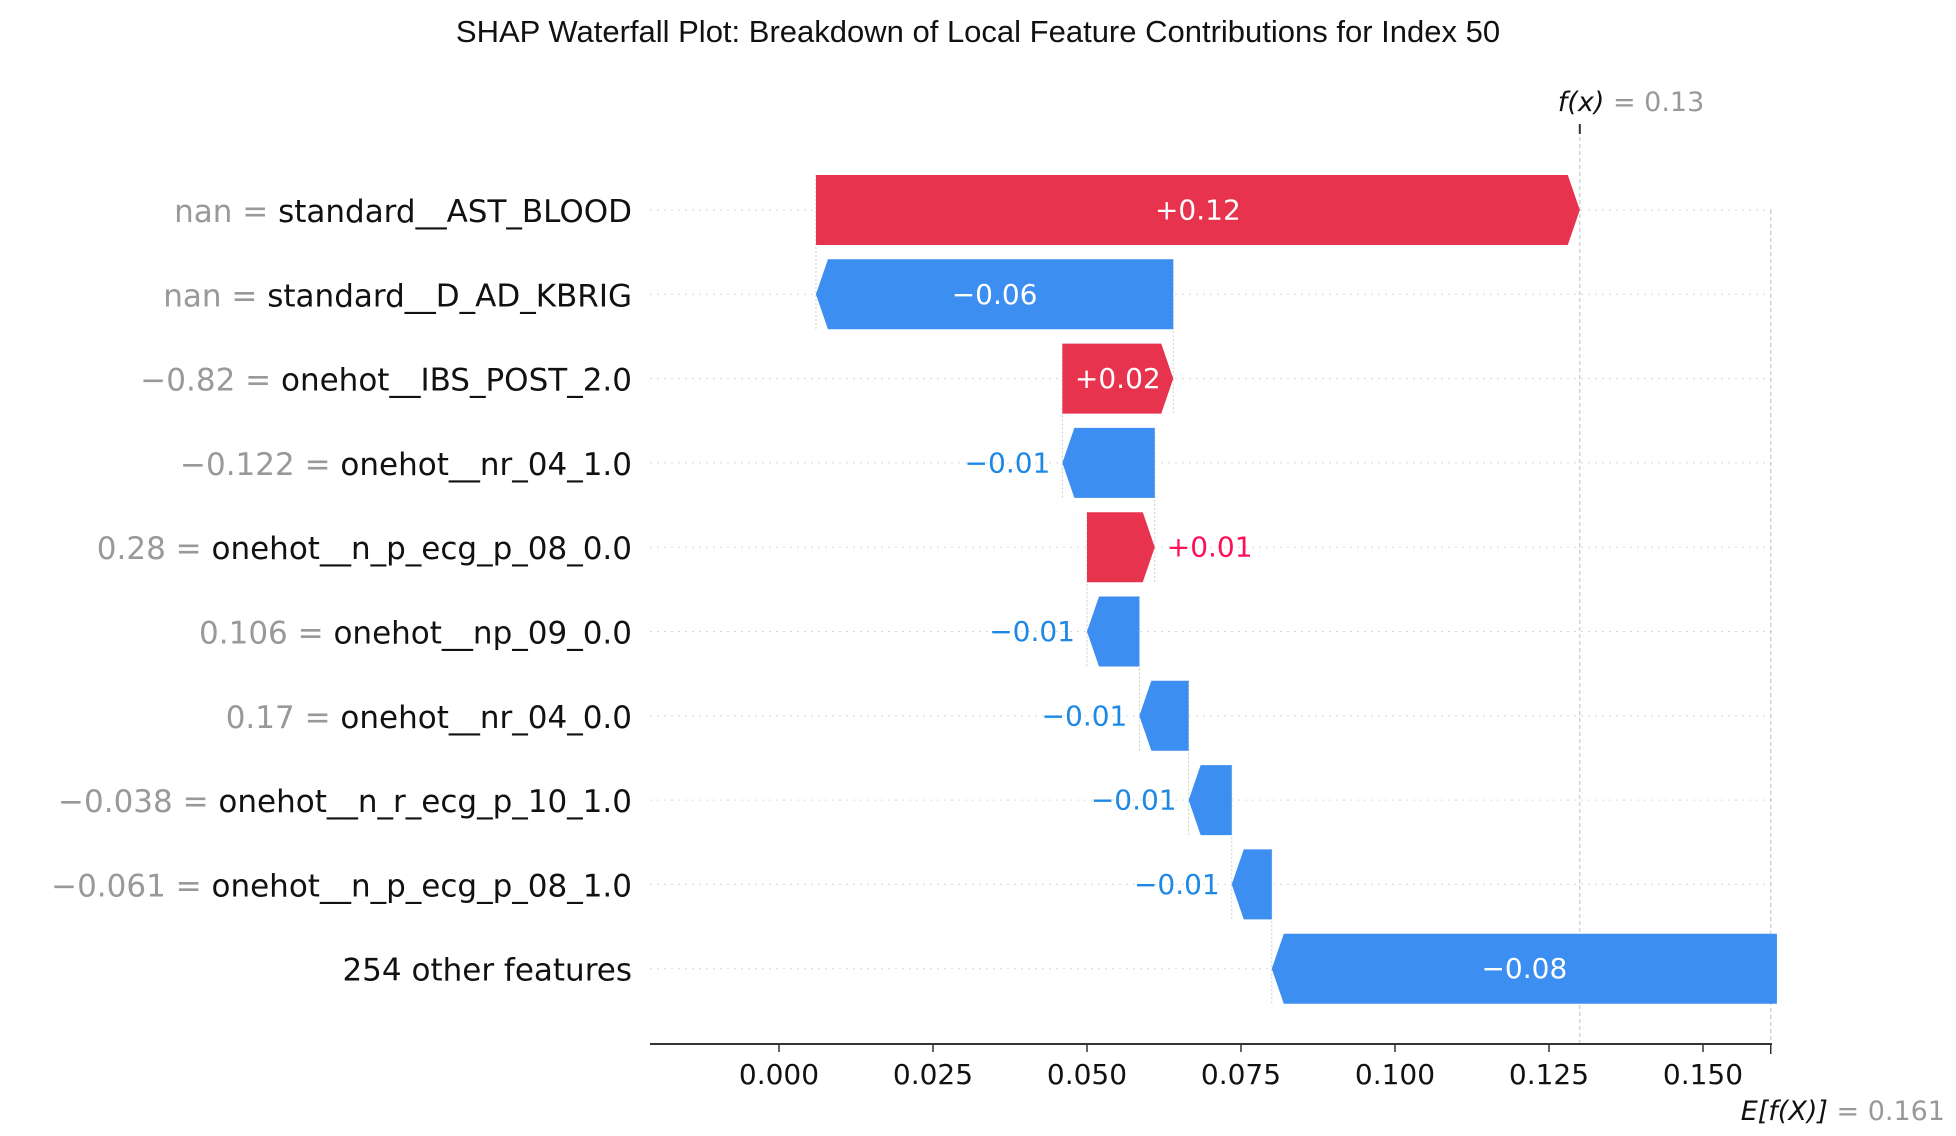 The width and height of the screenshot is (1956, 1136). I want to click on x-tick-label: 0.050, so click(1087, 1074).